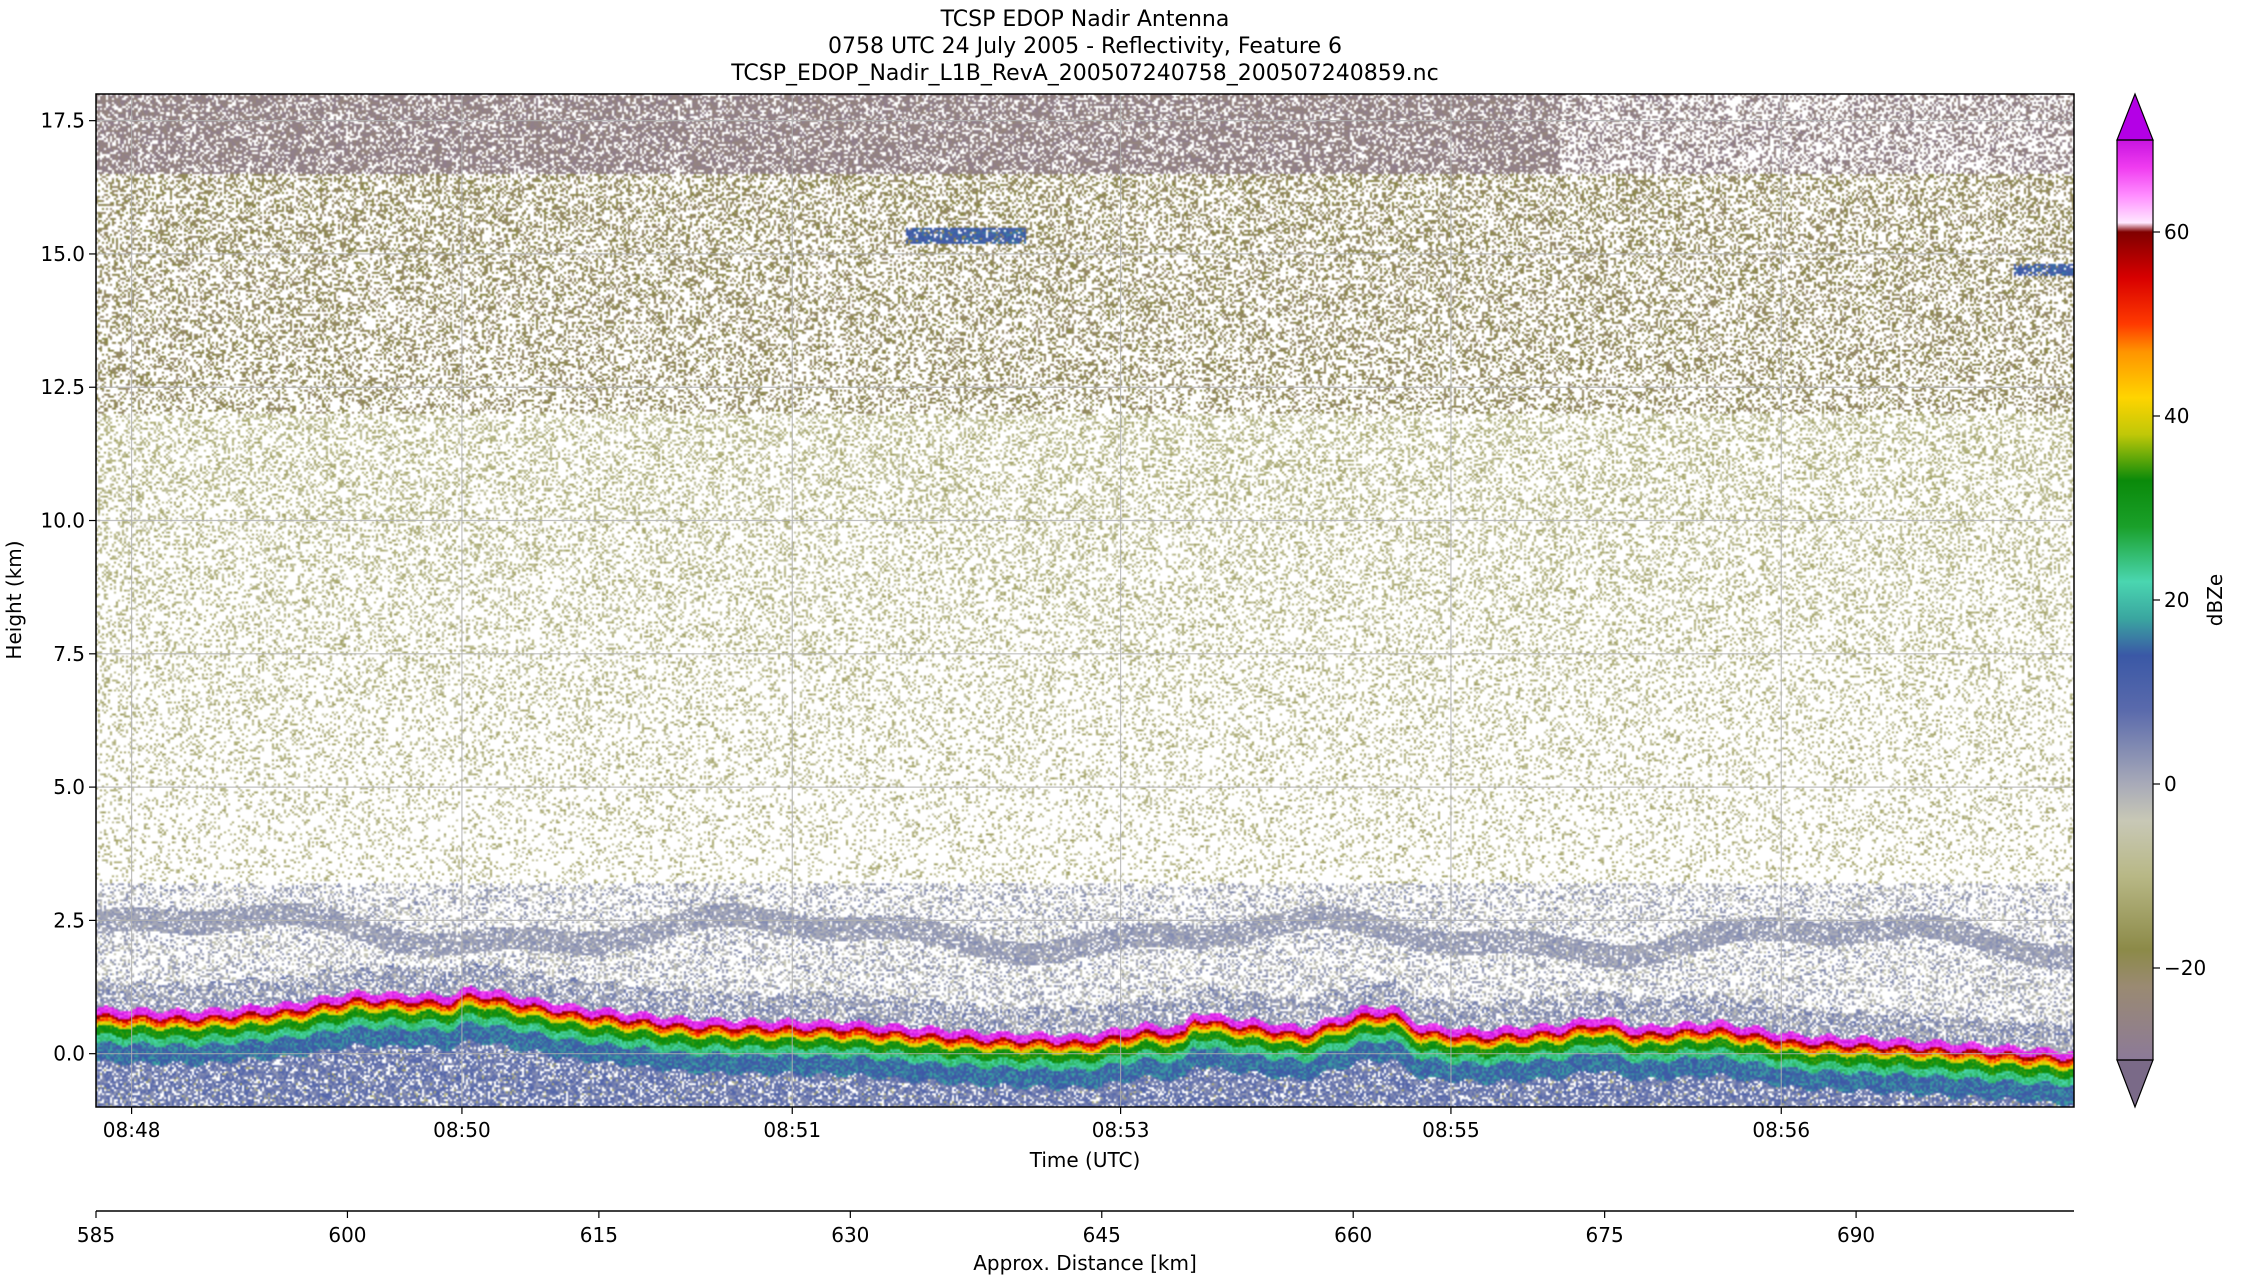 Image resolution: width=2250 pixels, height=1275 pixels. What do you see at coordinates (850, 1235) in the screenshot?
I see `distance-tick-label-3: 630` at bounding box center [850, 1235].